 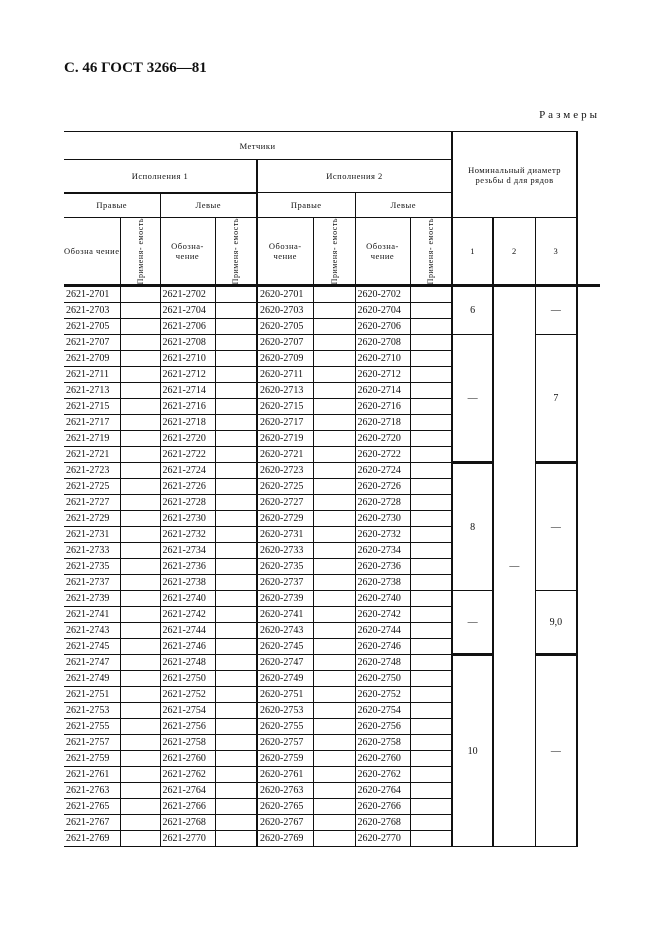 What do you see at coordinates (556, 399) in the screenshot?
I see `nominal-diameter-series-3-cell: 7` at bounding box center [556, 399].